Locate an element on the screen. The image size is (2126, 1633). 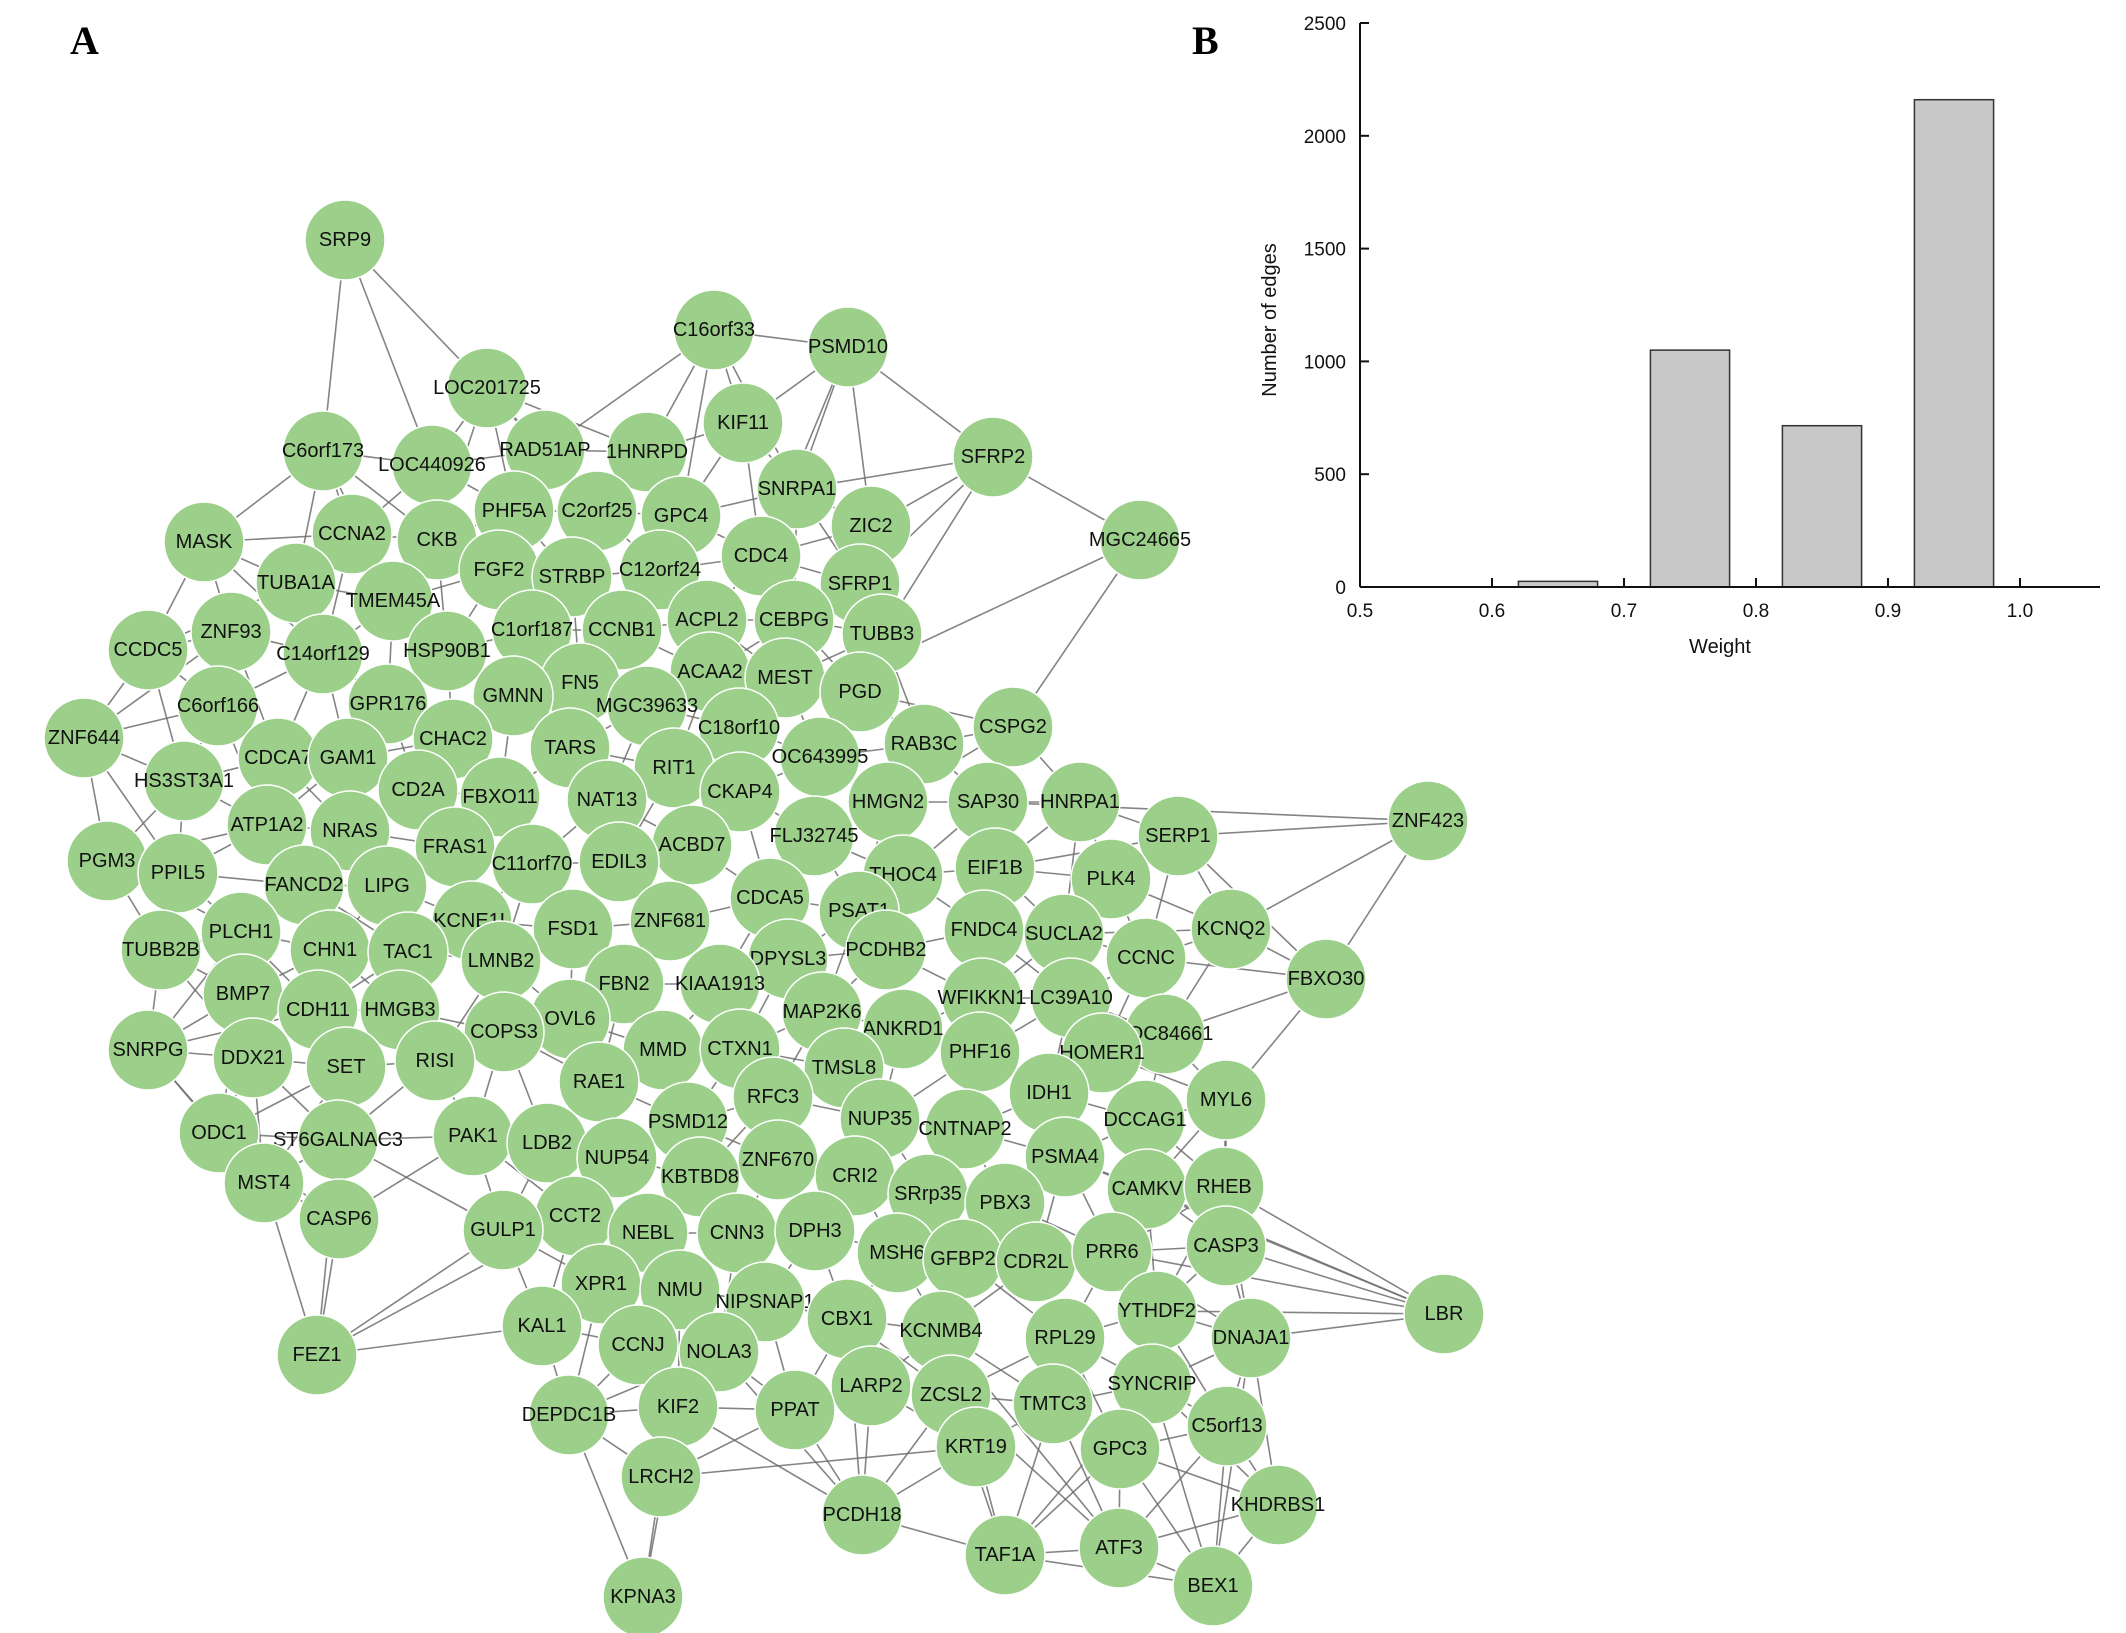
node-gfbp2: GFBP2 is located at coordinates (963, 1259).